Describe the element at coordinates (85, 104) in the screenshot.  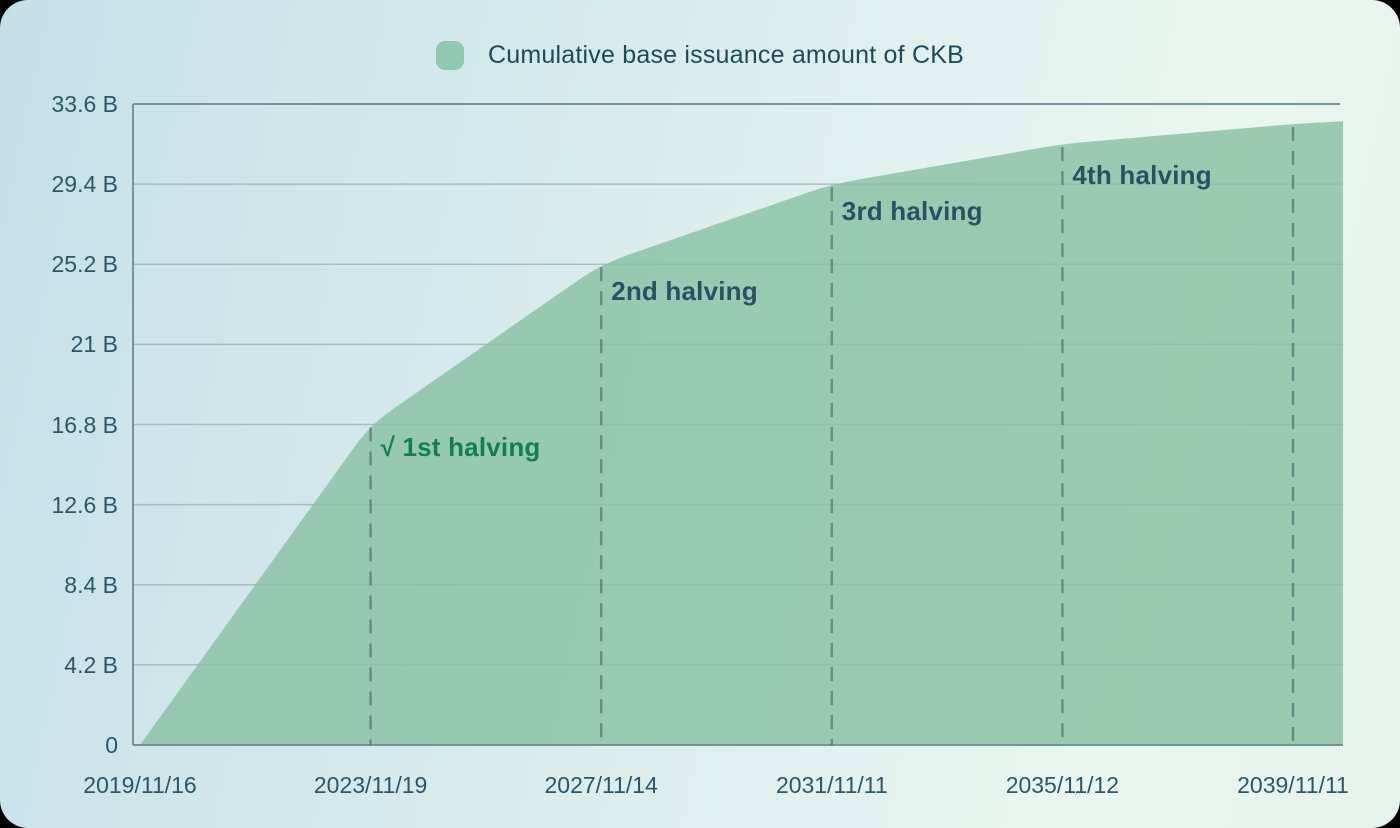
I see `y-axis-tick-label: 33.6 B` at that location.